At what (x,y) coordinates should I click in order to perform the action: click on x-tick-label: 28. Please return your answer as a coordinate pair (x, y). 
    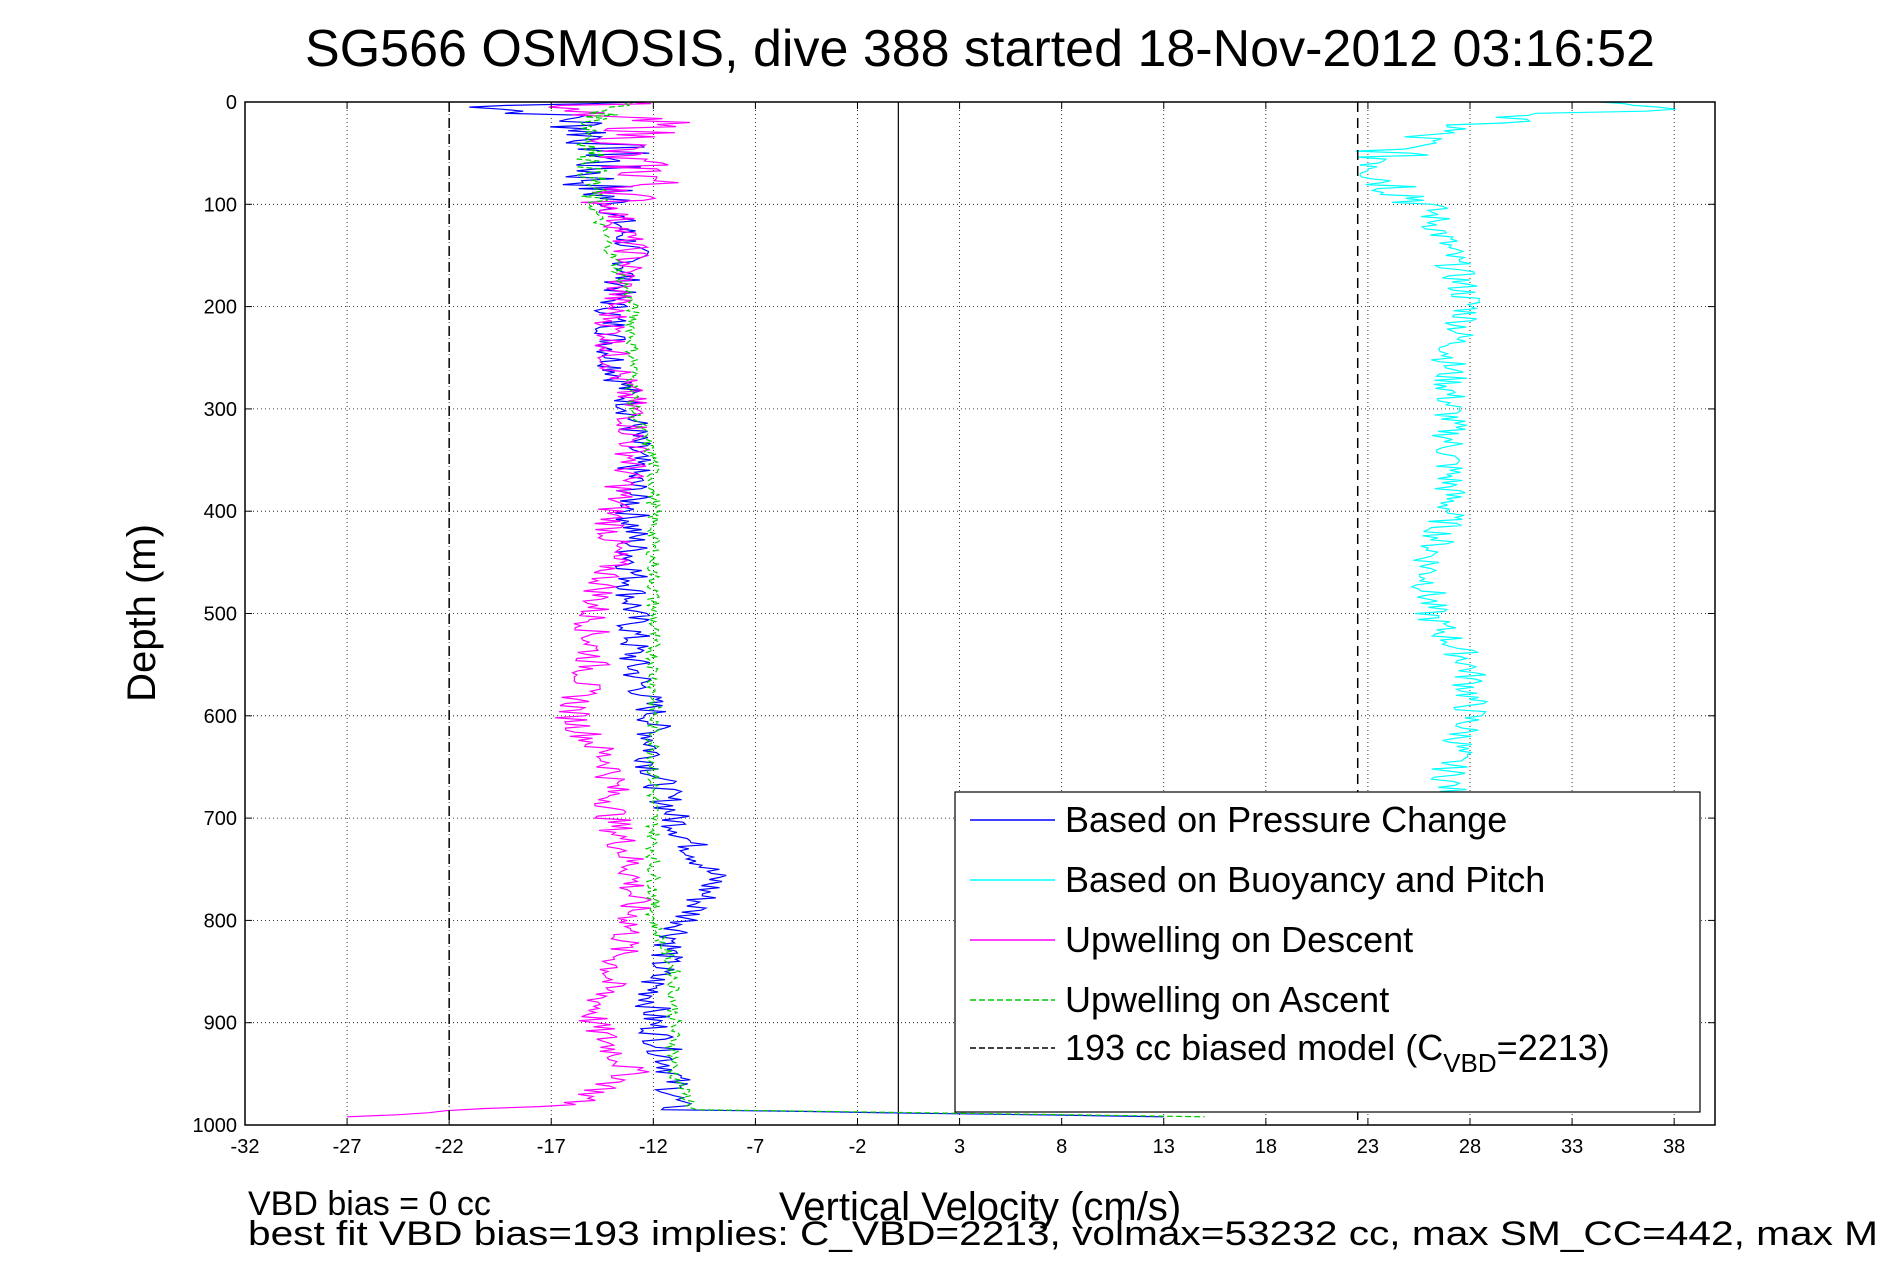
    Looking at the image, I should click on (1470, 1147).